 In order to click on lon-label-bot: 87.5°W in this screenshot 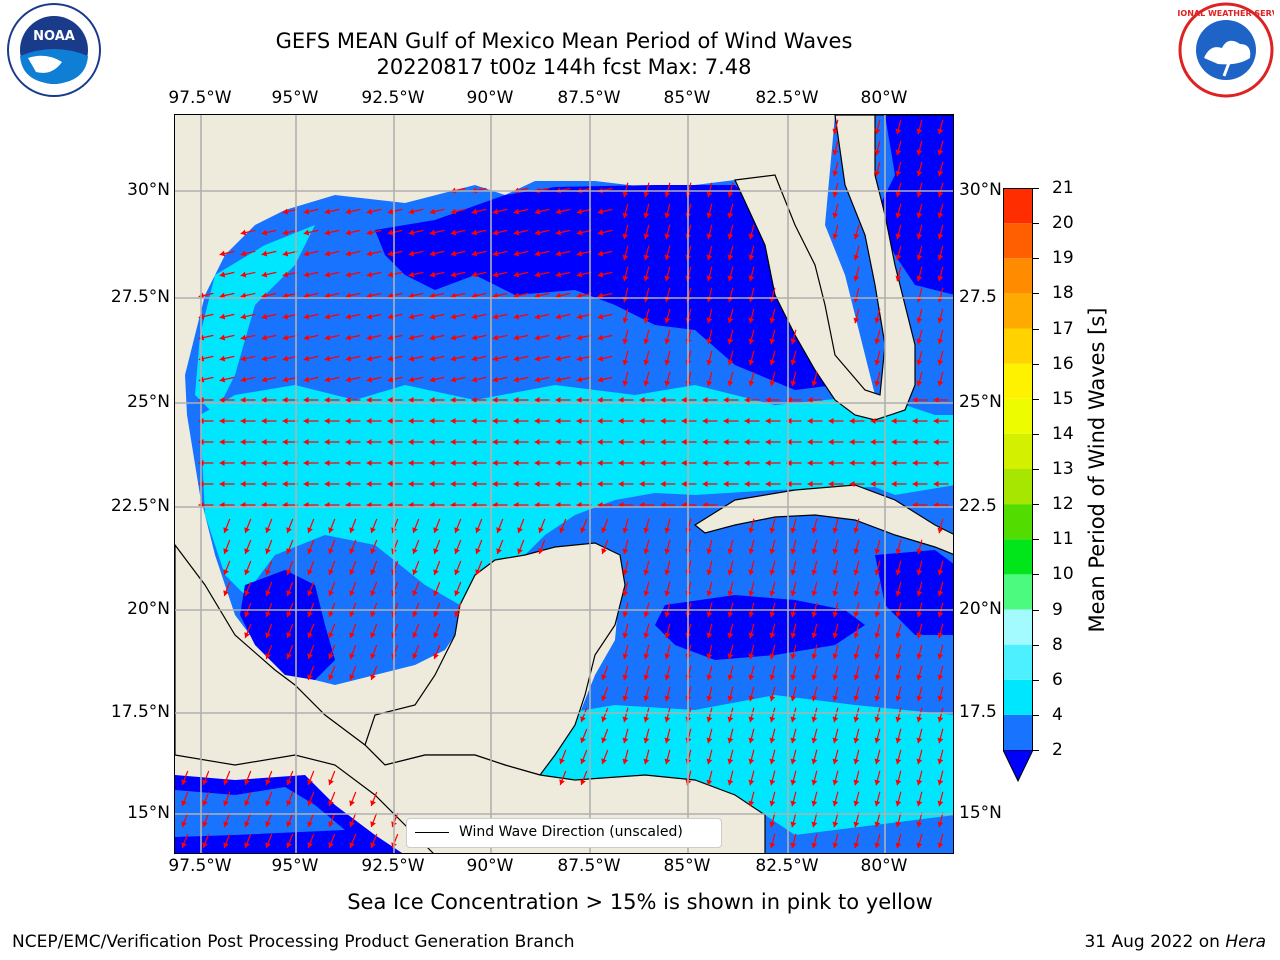, I will do `click(589, 866)`.